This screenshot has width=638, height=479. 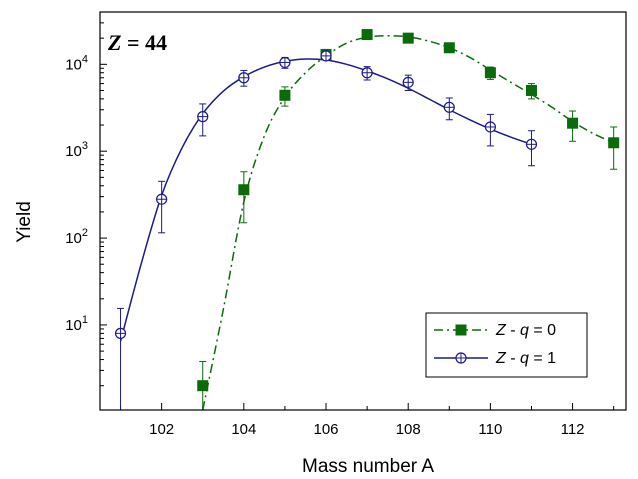 I want to click on y-axis-title: Yield, so click(x=24, y=222).